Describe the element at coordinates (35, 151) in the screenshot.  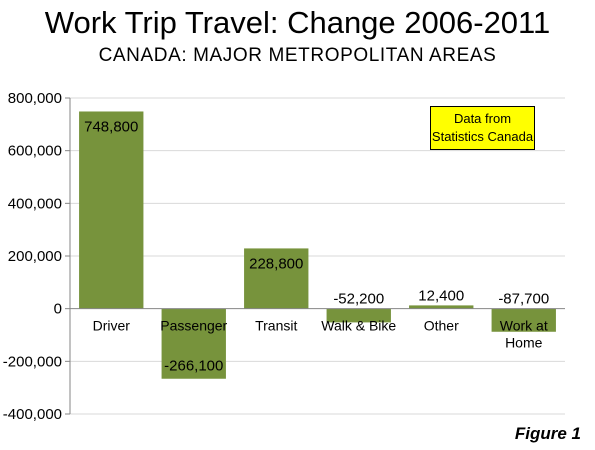
I see `y-tick-label: 600,000` at that location.